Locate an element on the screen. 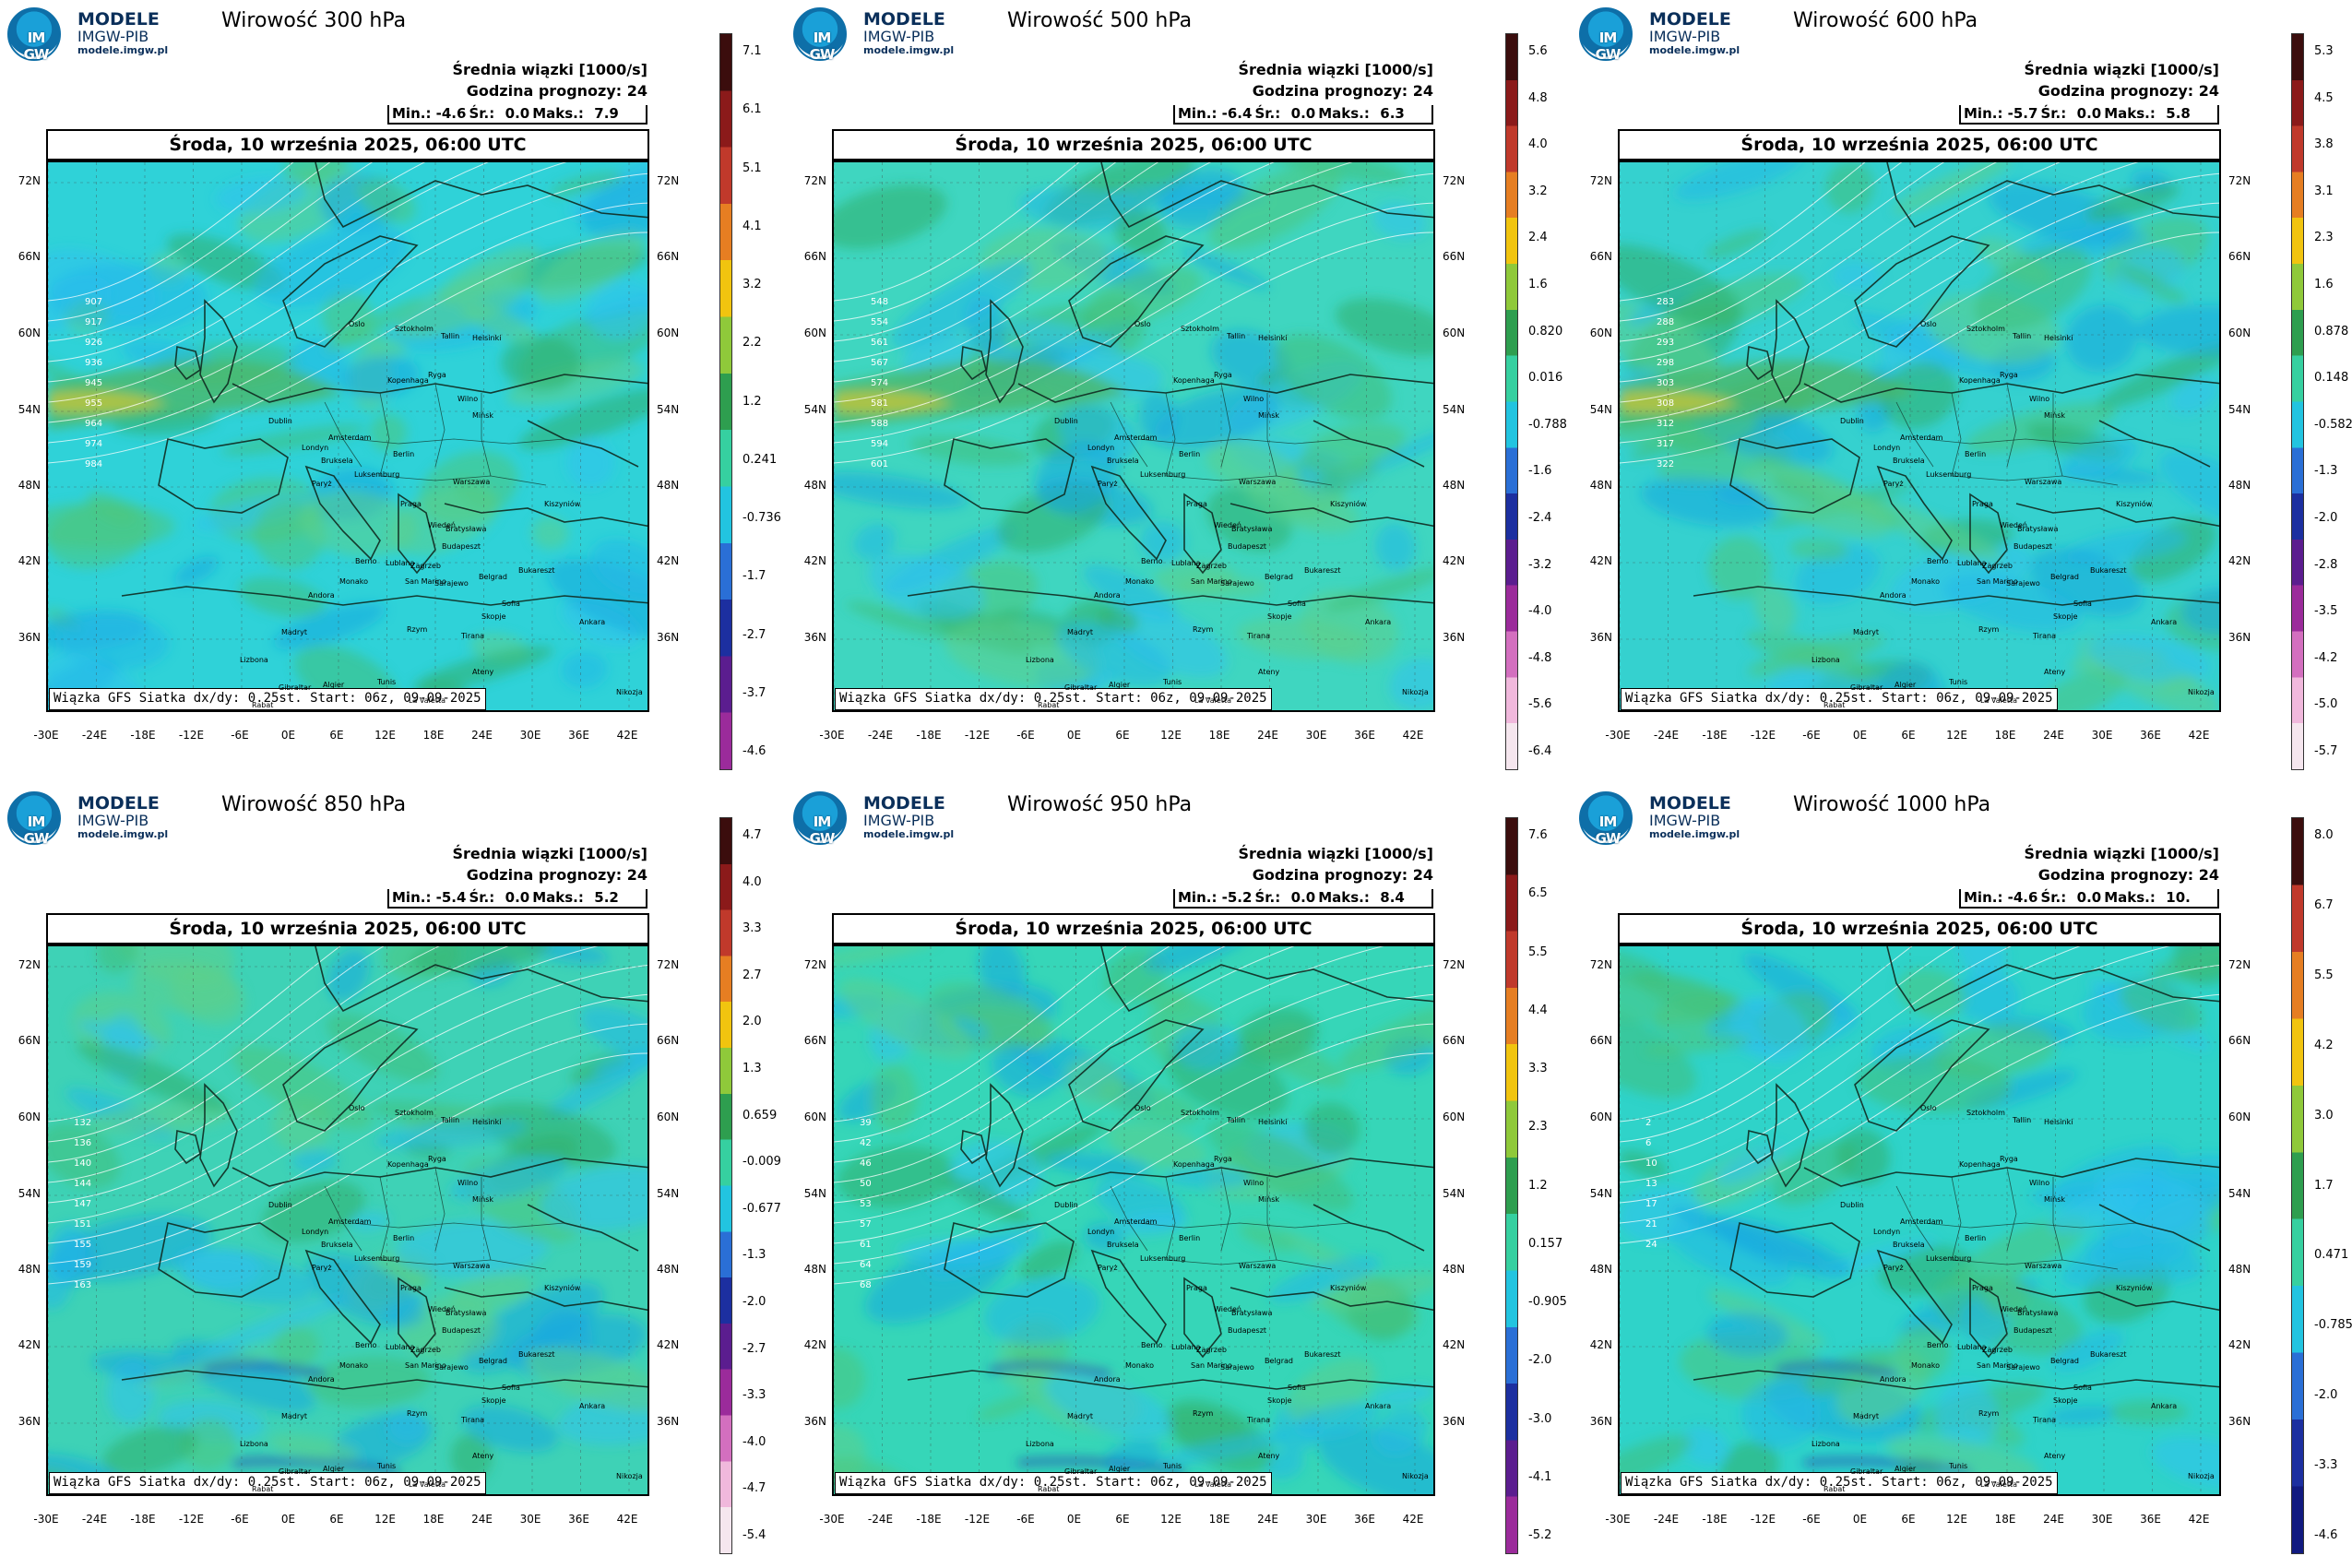  lon-label: -30E is located at coordinates (832, 735).